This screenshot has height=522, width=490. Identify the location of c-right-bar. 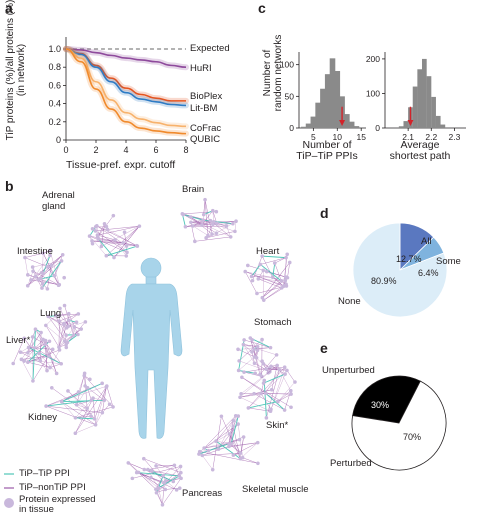
(410, 117).